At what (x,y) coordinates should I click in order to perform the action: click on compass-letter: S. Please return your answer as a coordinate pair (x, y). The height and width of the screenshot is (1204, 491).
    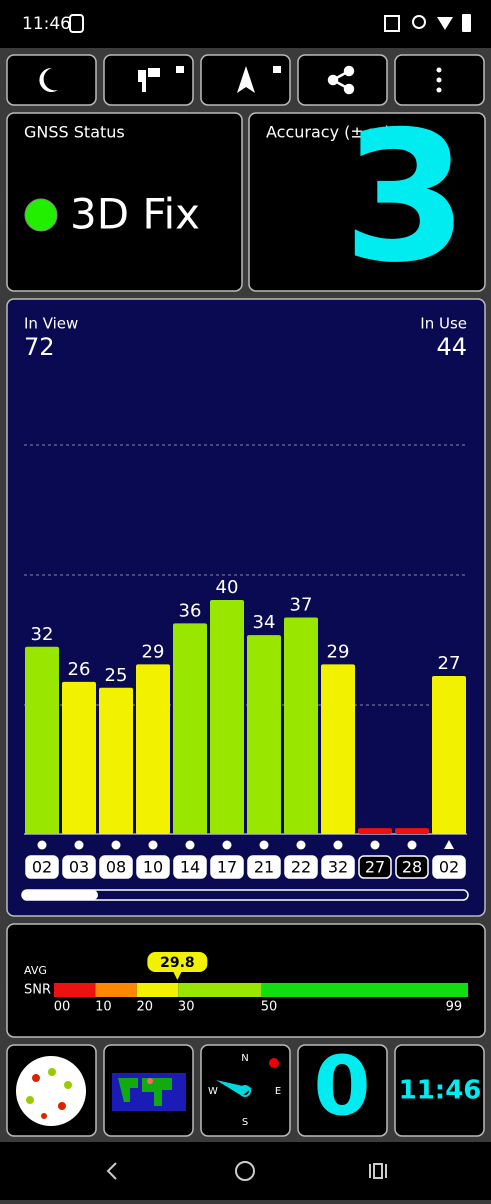
    Looking at the image, I should click on (245, 1122).